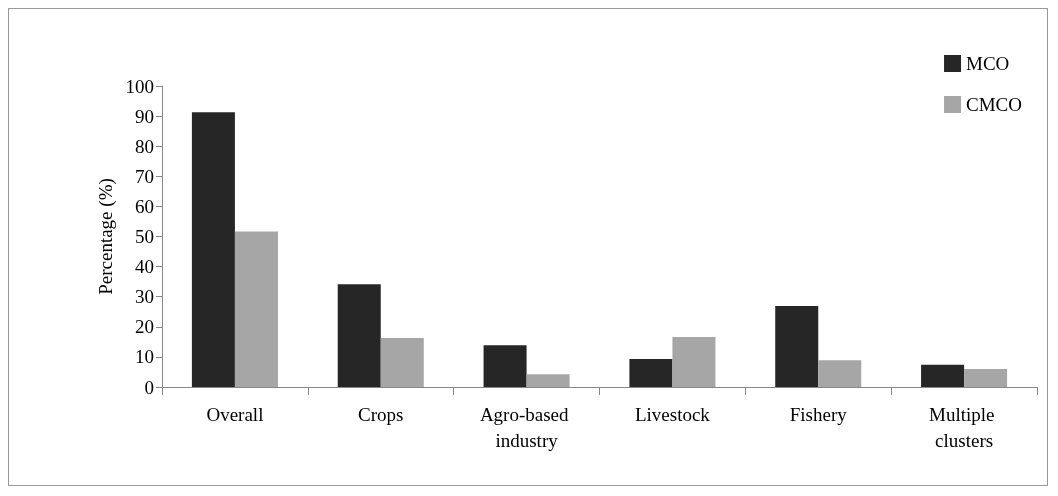  What do you see at coordinates (139, 86) in the screenshot?
I see `y-tick-label: 100` at bounding box center [139, 86].